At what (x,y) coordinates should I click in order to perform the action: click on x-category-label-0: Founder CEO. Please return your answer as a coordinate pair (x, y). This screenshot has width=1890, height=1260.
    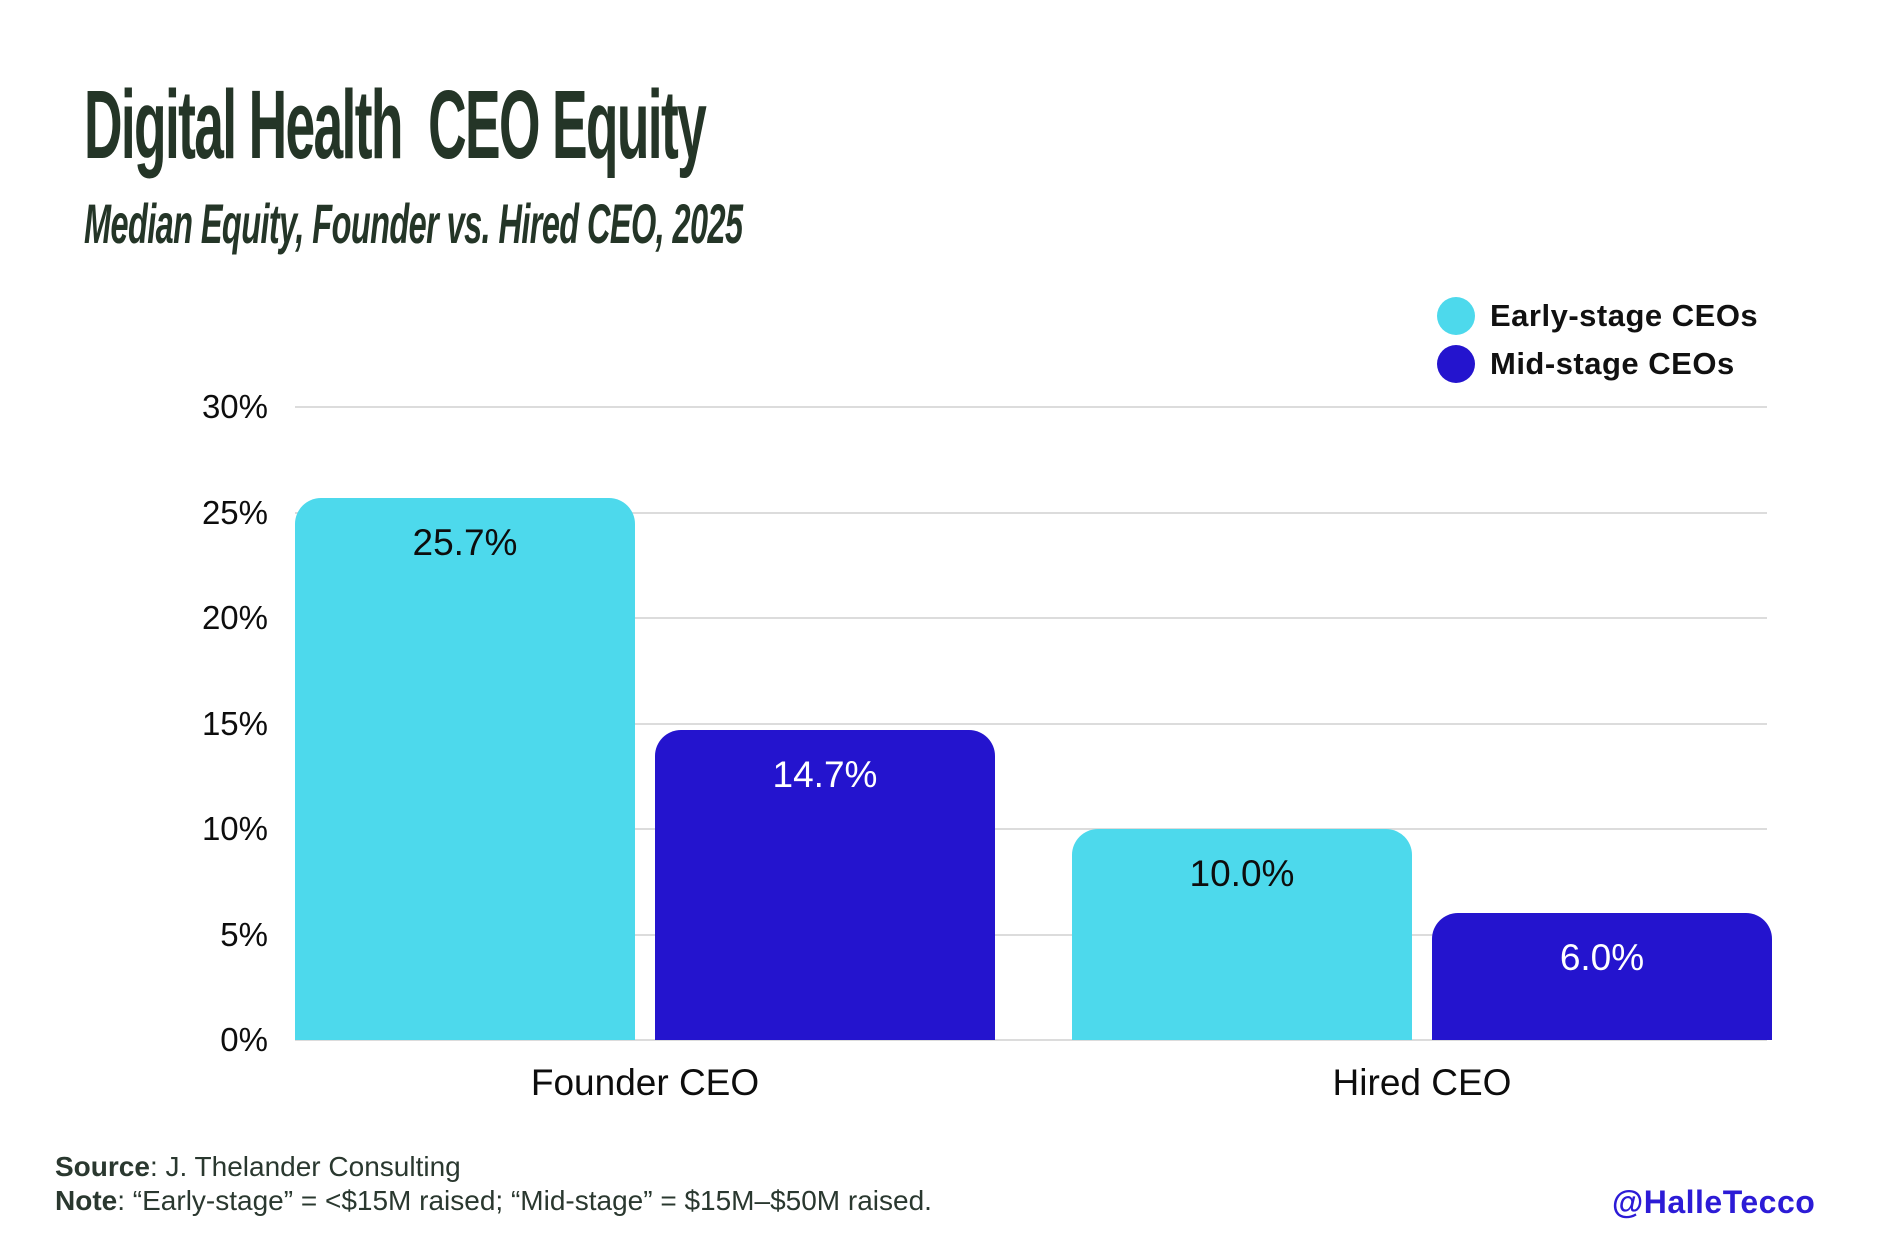
    Looking at the image, I should click on (645, 1082).